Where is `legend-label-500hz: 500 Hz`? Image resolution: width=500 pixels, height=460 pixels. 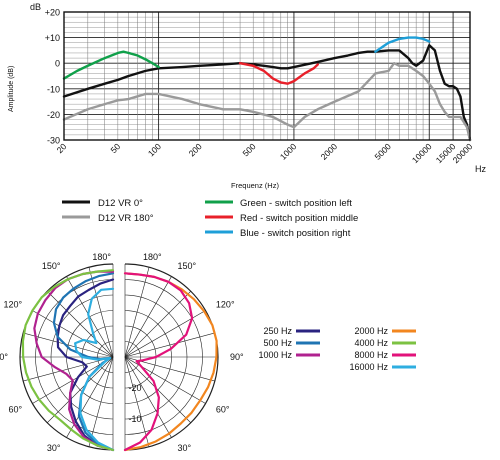
legend-label-500hz: 500 Hz is located at coordinates (277, 343).